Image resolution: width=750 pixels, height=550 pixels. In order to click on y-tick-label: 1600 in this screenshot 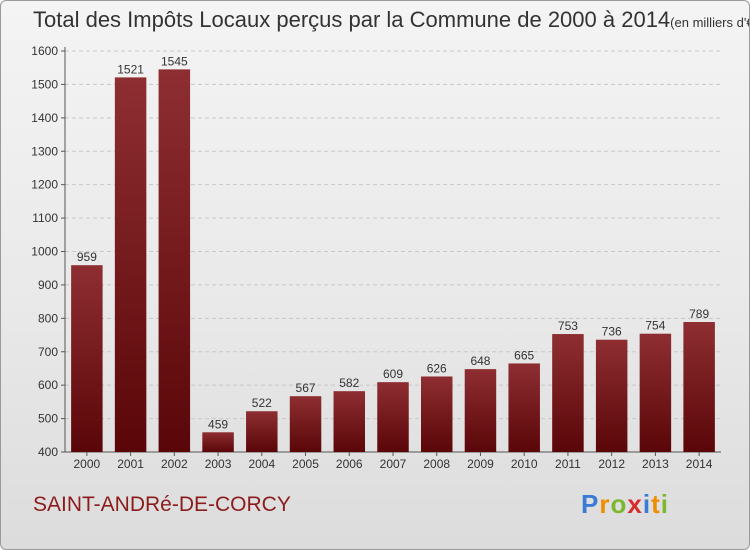, I will do `click(44, 51)`.